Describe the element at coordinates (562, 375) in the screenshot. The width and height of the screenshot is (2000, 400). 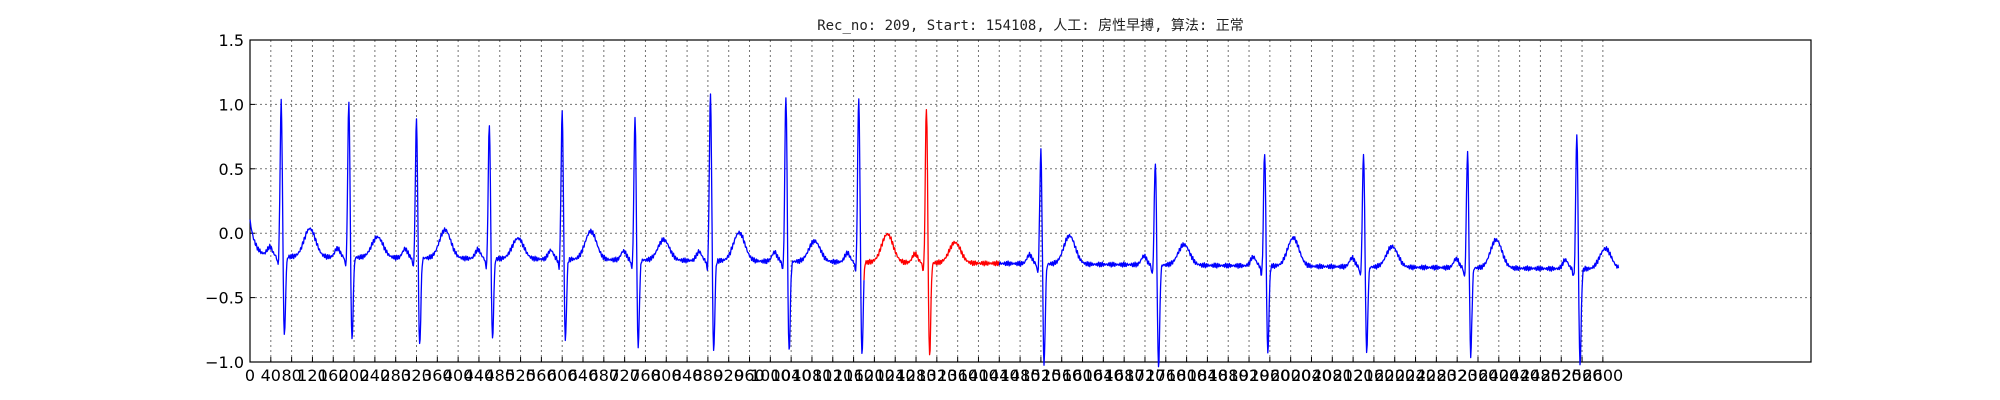
I see `x-tick-label: 600` at that location.